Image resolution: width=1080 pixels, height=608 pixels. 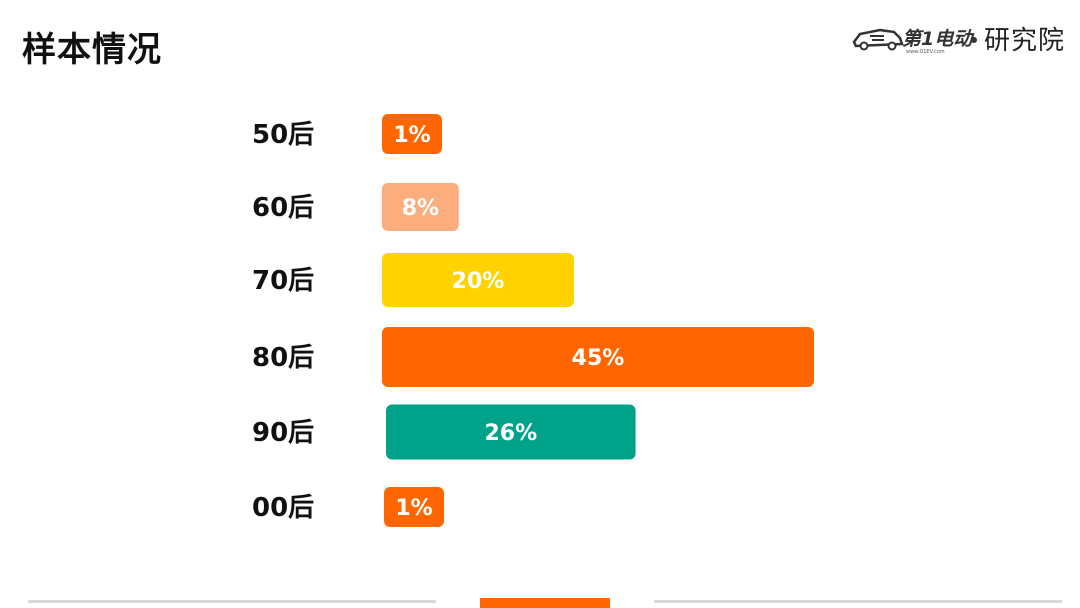 I want to click on logo-institute-text: 研究院, so click(x=1025, y=41).